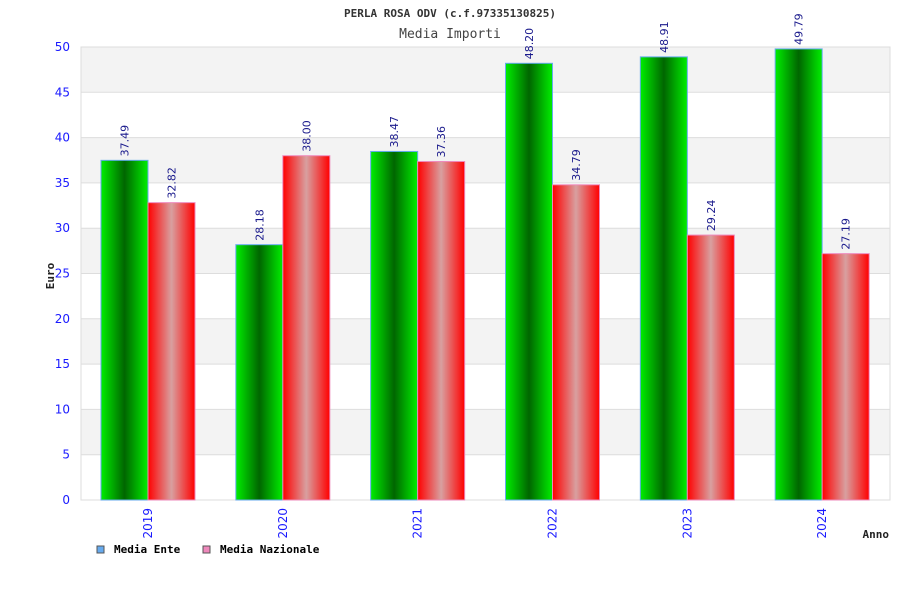  I want to click on legend-label-media-ente: Media Ente, so click(147, 549).